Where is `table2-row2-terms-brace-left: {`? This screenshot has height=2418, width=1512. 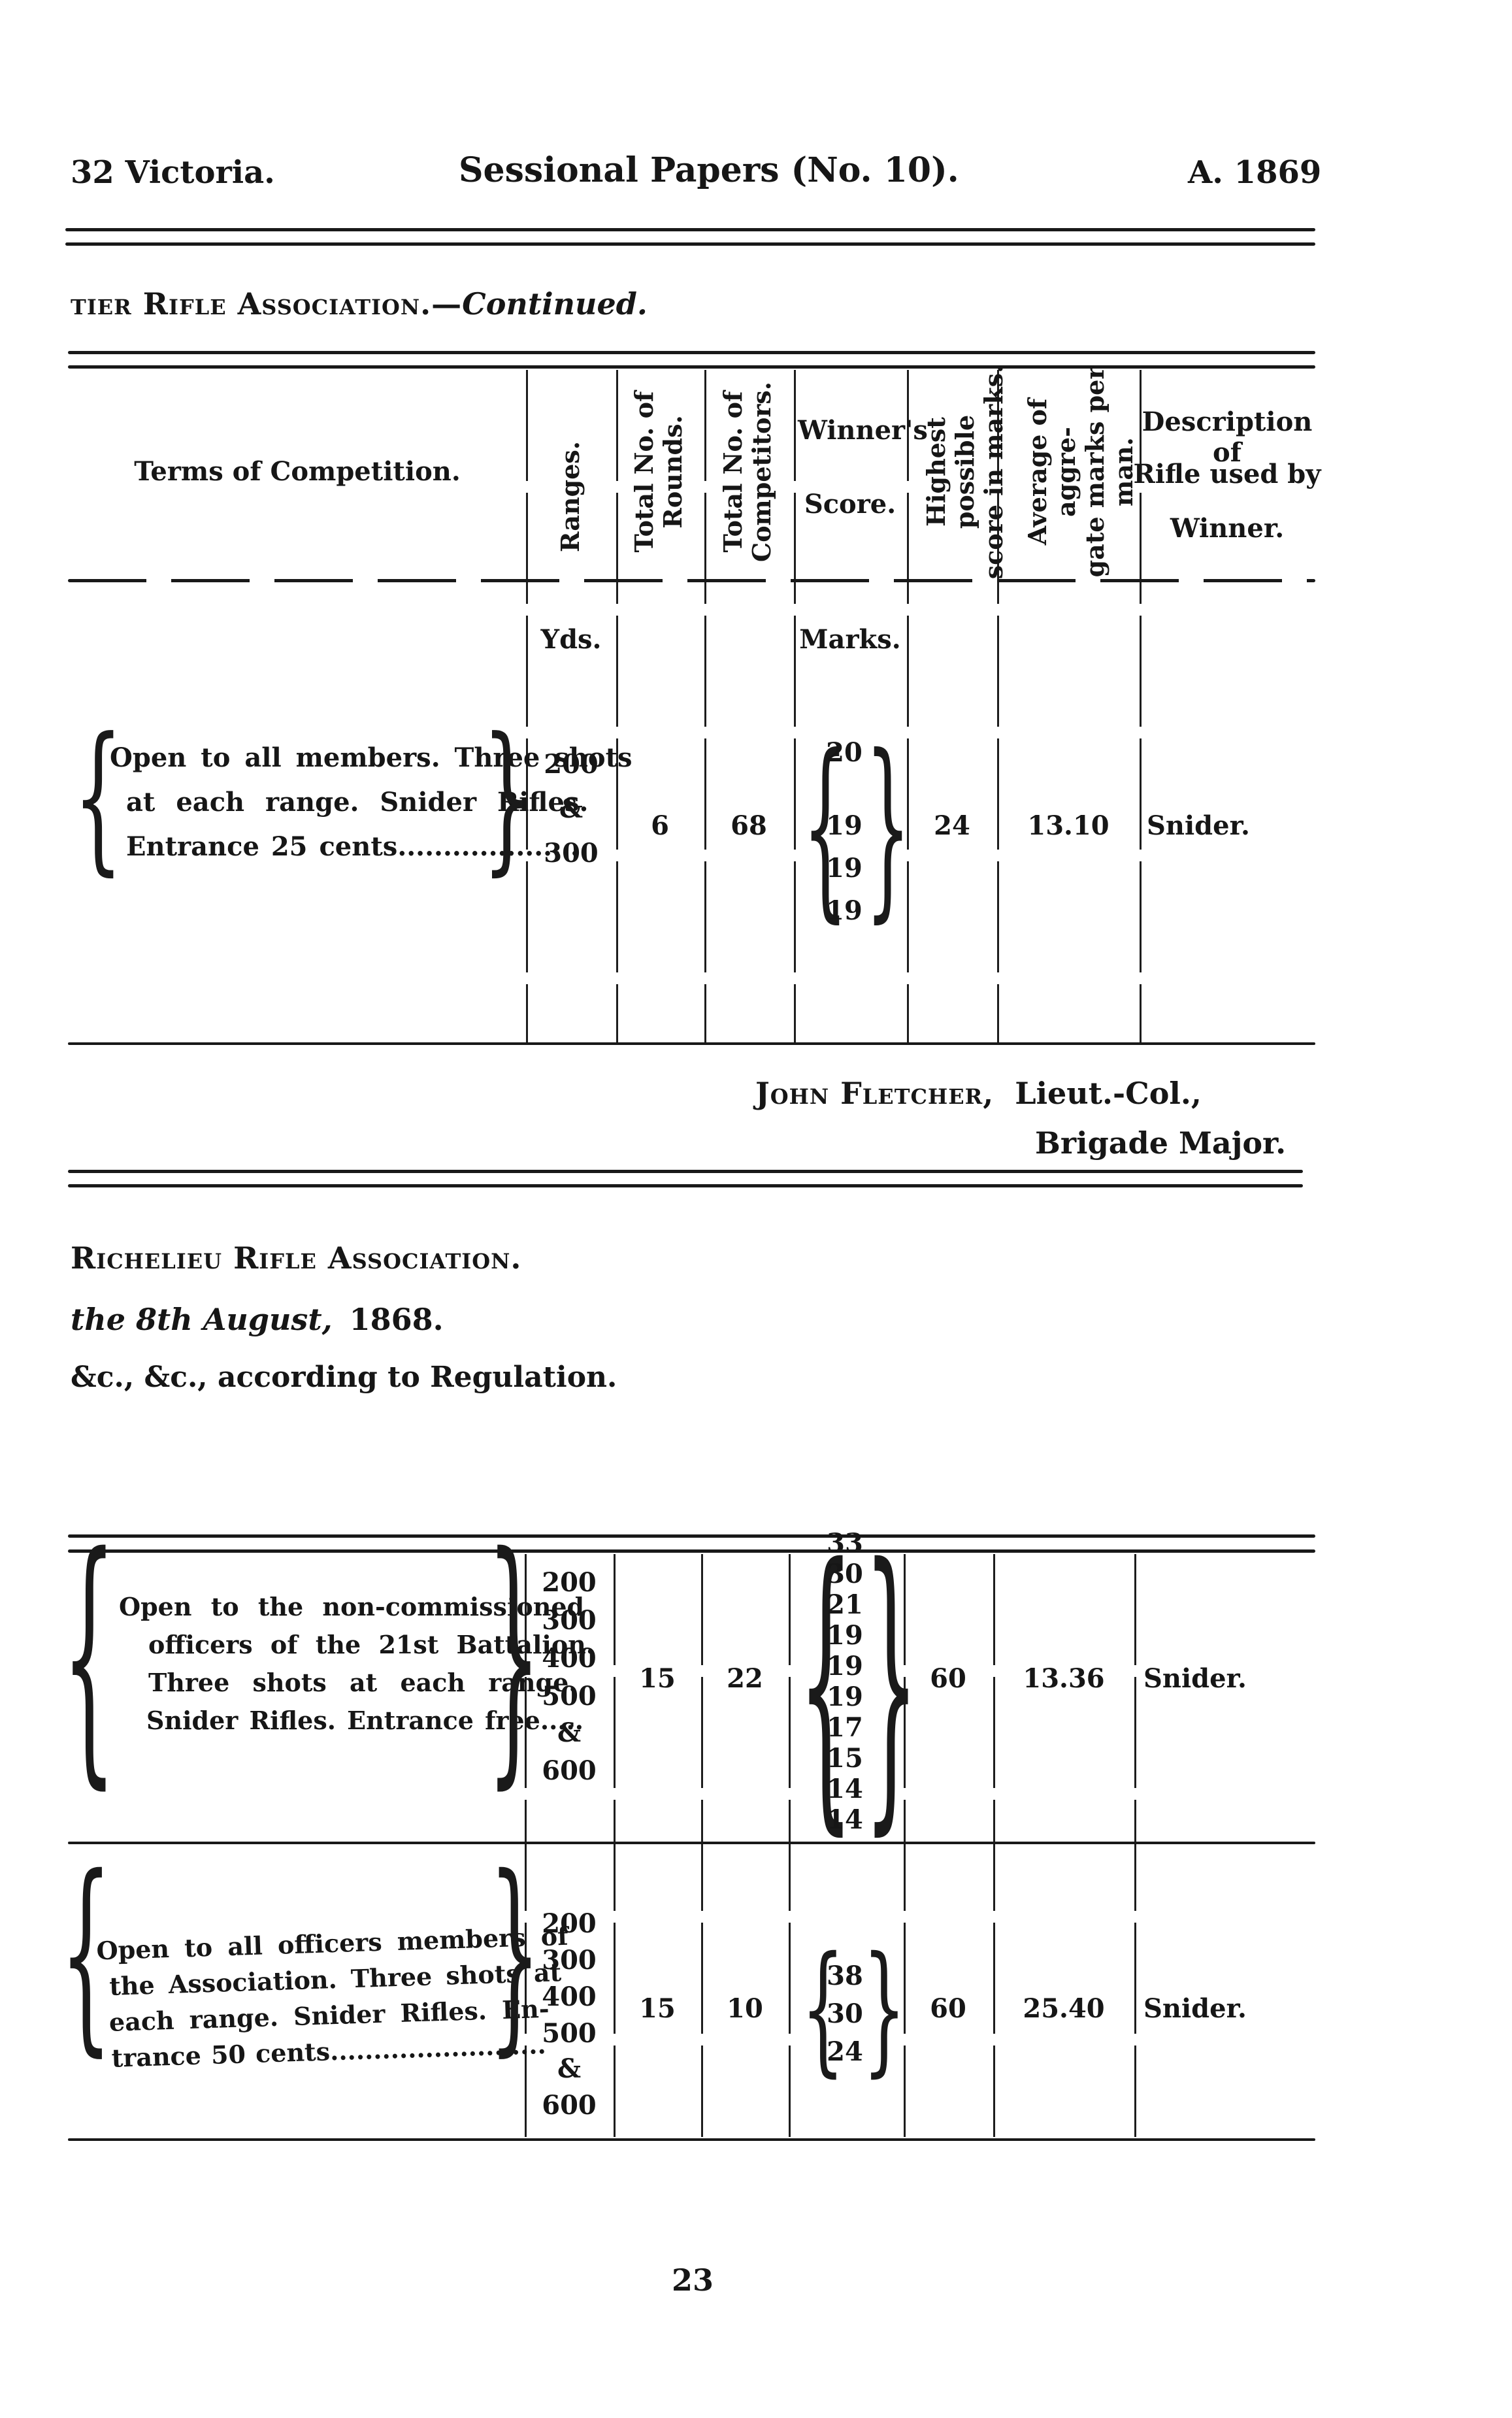 table2-row2-terms-brace-left: { is located at coordinates (86, 1954).